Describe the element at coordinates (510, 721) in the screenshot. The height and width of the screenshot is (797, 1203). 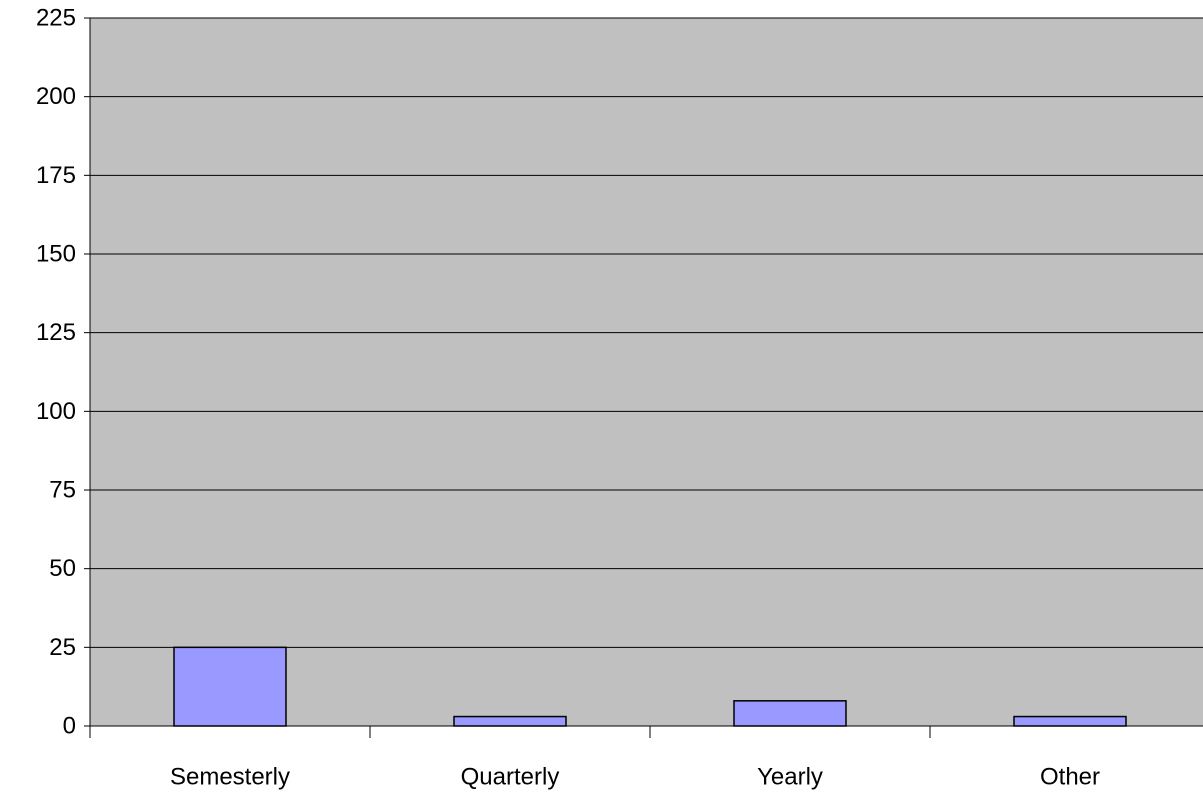
I see `bar-quarterly` at that location.